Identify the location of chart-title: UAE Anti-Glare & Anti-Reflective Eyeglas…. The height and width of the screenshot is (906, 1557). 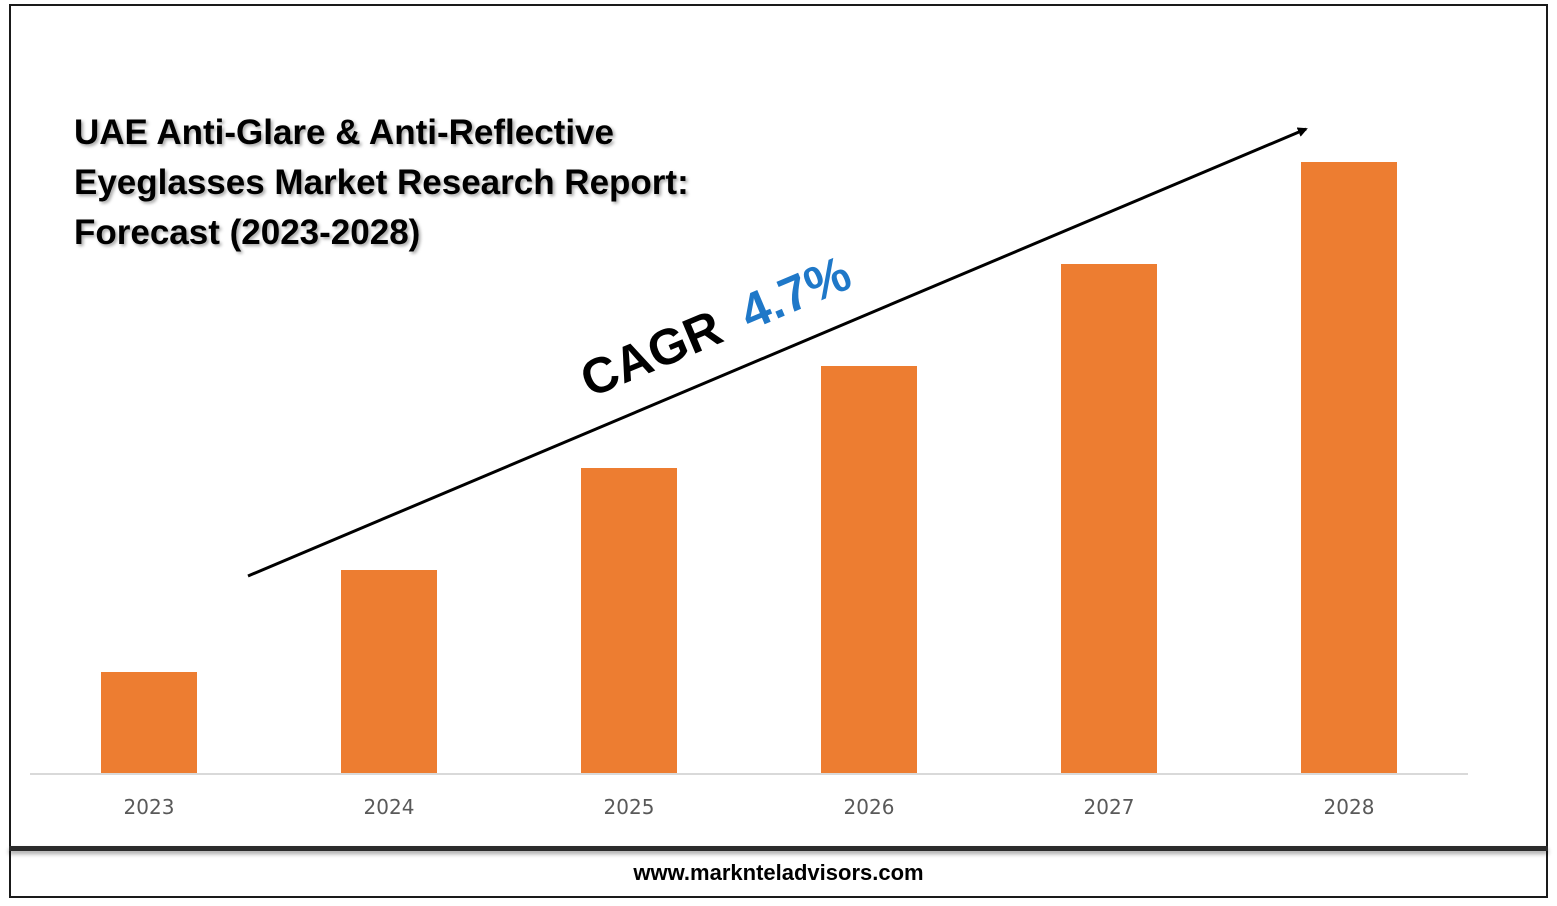
(414, 183).